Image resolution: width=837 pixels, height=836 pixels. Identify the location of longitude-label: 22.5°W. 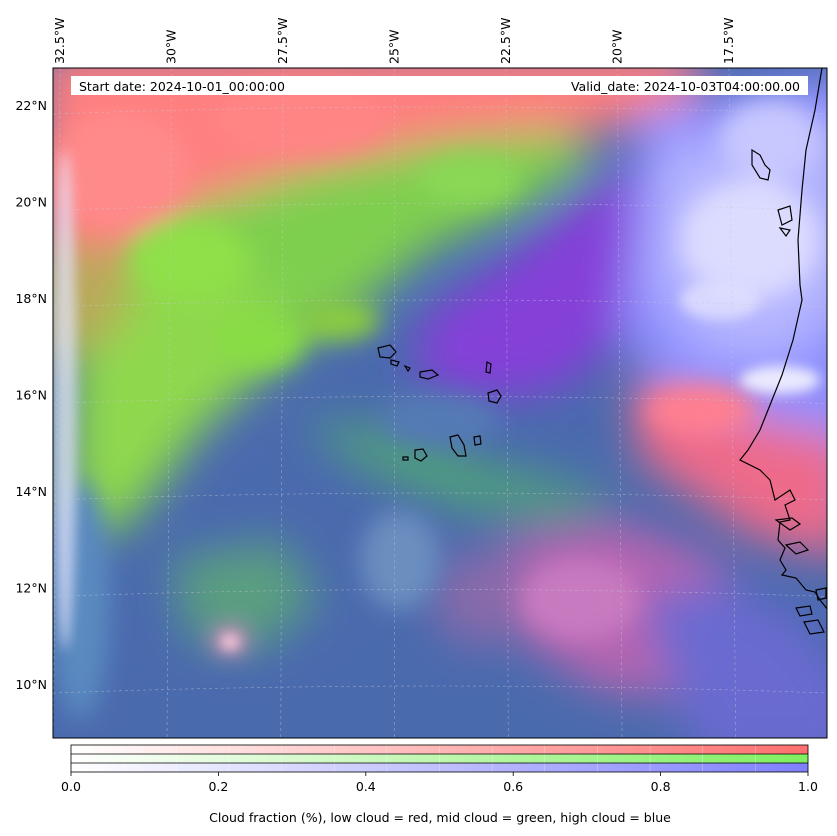
(505, 41).